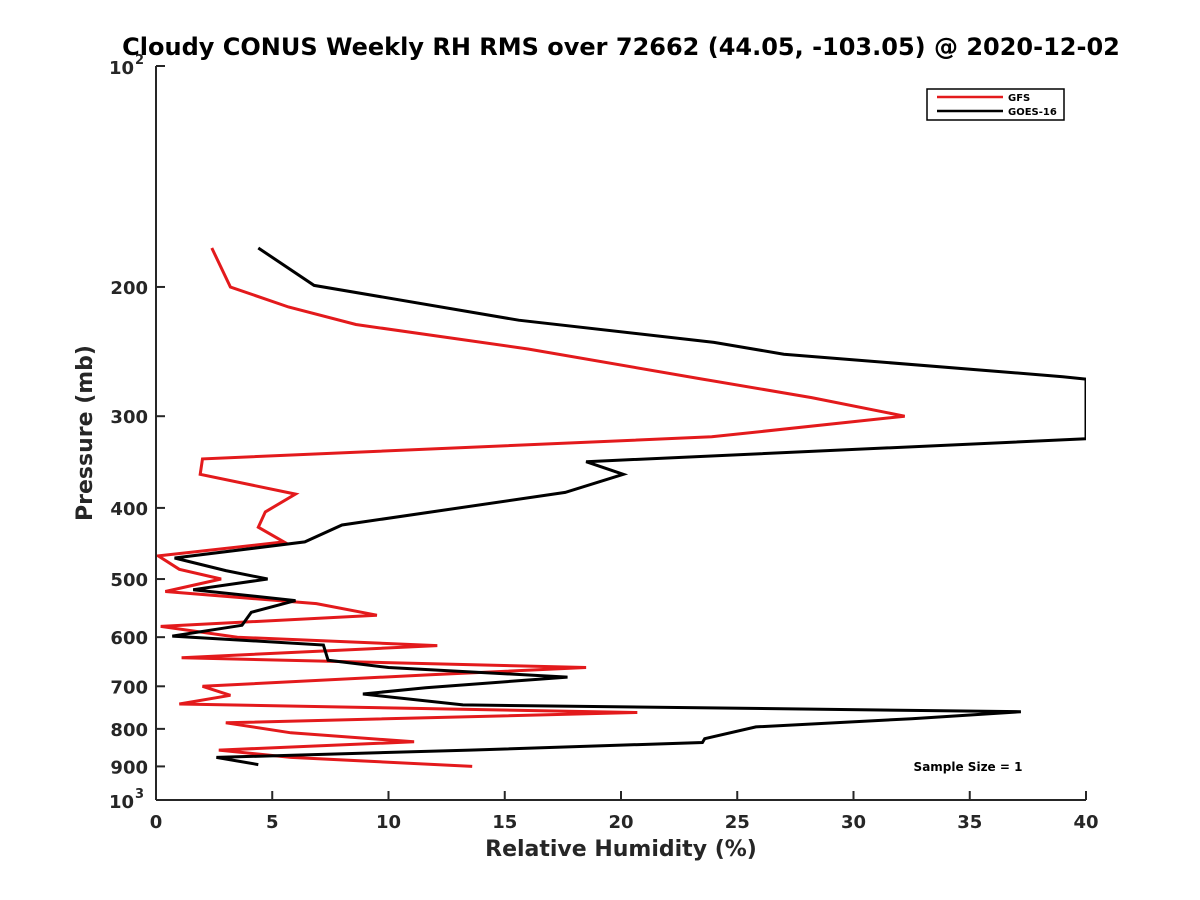  I want to click on sample-size-annotation: Sample Size = 1, so click(968, 767).